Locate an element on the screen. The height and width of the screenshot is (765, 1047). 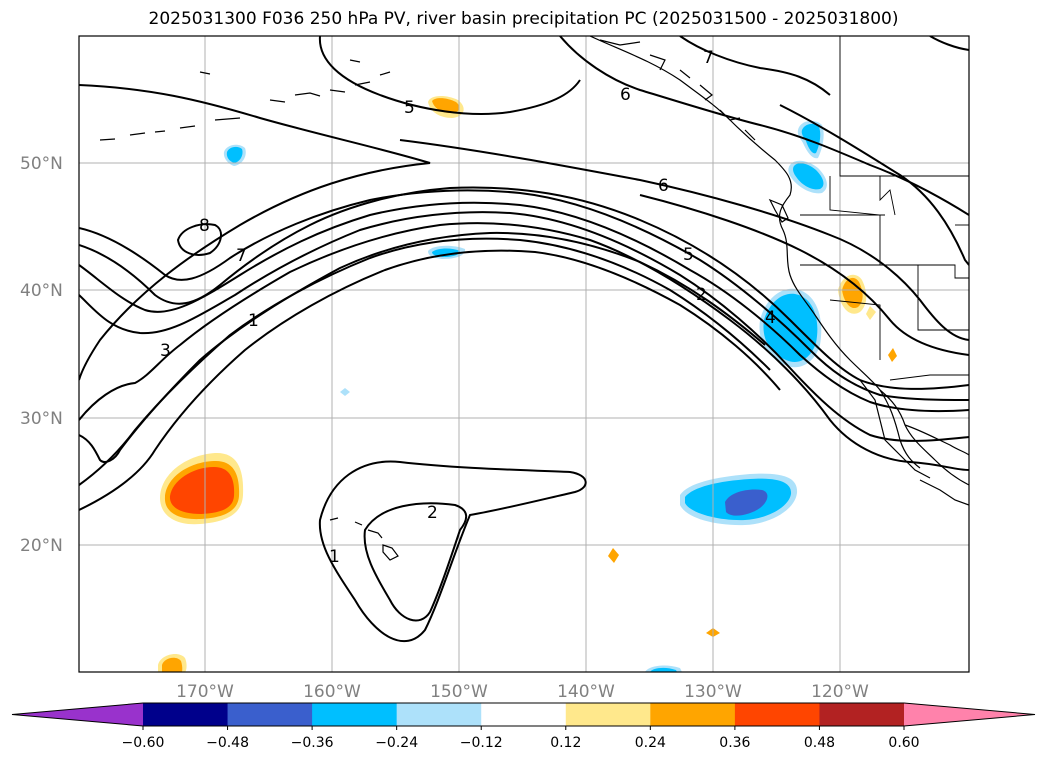
colorbar-tick-label: 0.24 is located at coordinates (650, 743).